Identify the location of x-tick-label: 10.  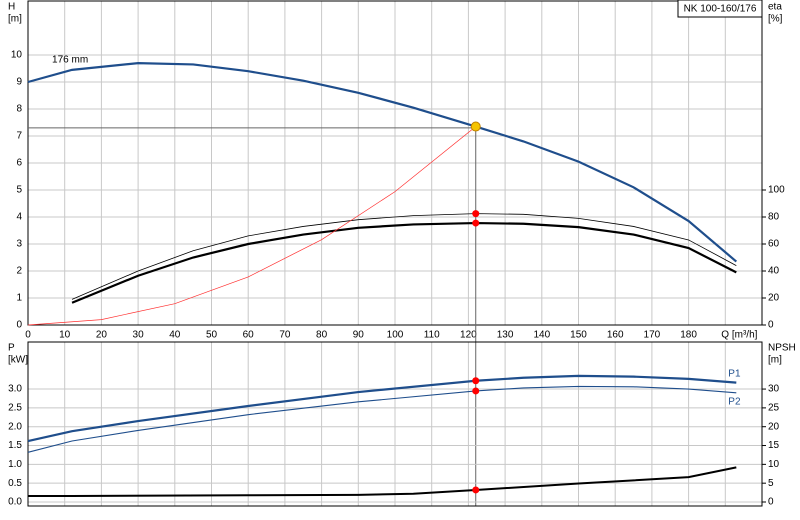
(65, 335).